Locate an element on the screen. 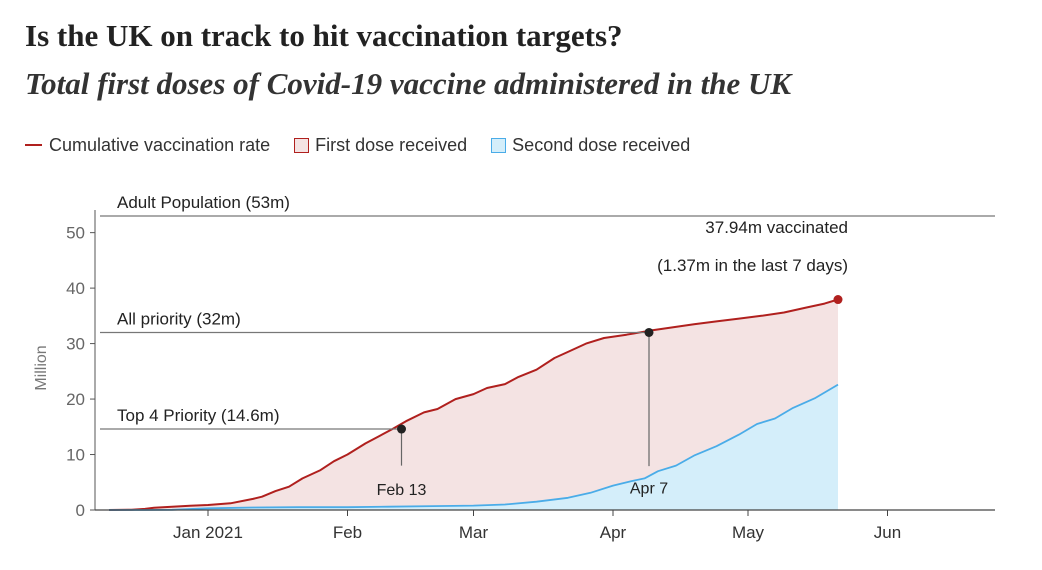  latest-value-dot is located at coordinates (838, 300).